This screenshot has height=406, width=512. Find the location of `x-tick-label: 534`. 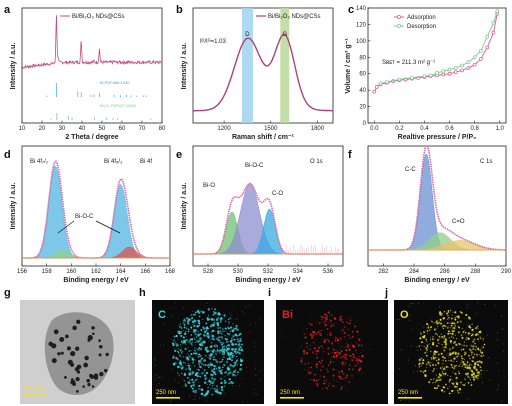

x-tick-label: 534 is located at coordinates (298, 272).